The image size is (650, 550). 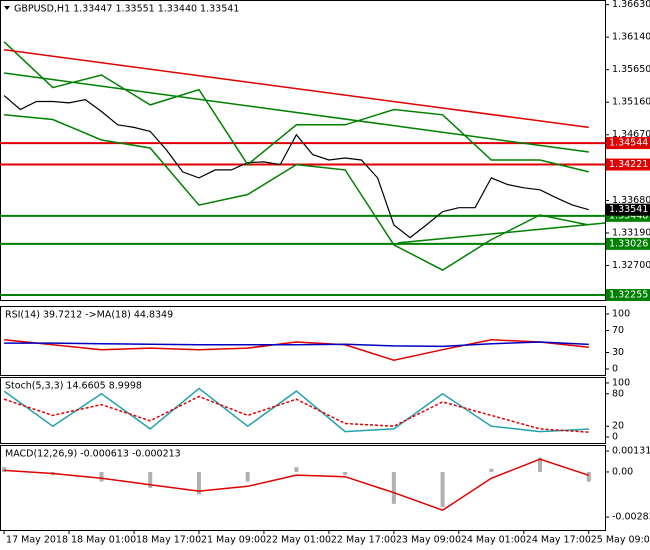 I want to click on y-tick-label: 1.33680, so click(x=631, y=200).